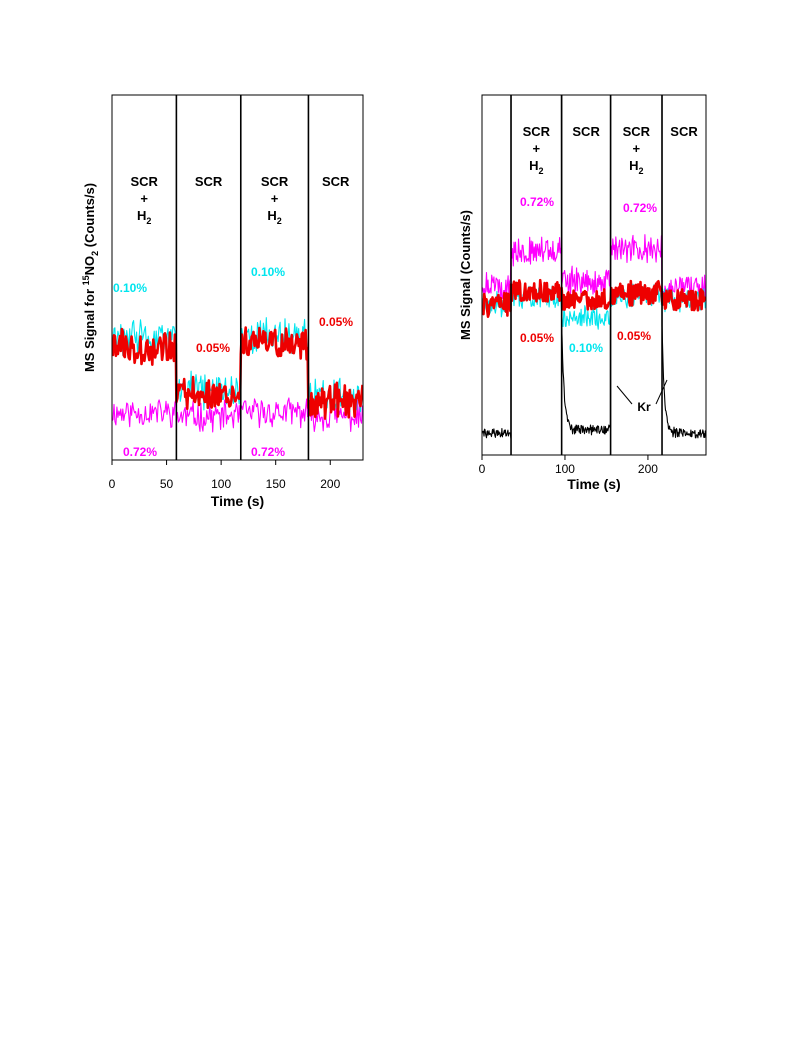 This screenshot has height=1057, width=793. I want to click on y-axis-label: MS Signal for 15NO2 (Counts/s), so click(90, 277).